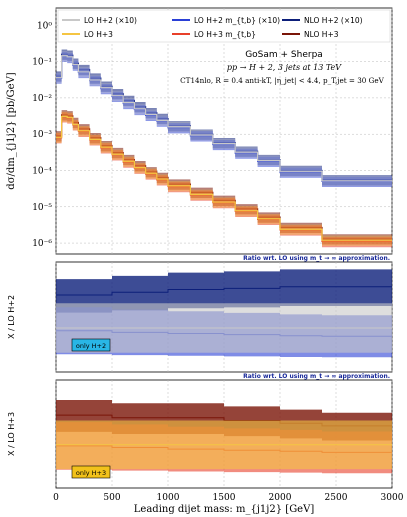  I want to click on y-tick-label: 10⁻⁵, so click(42, 208).